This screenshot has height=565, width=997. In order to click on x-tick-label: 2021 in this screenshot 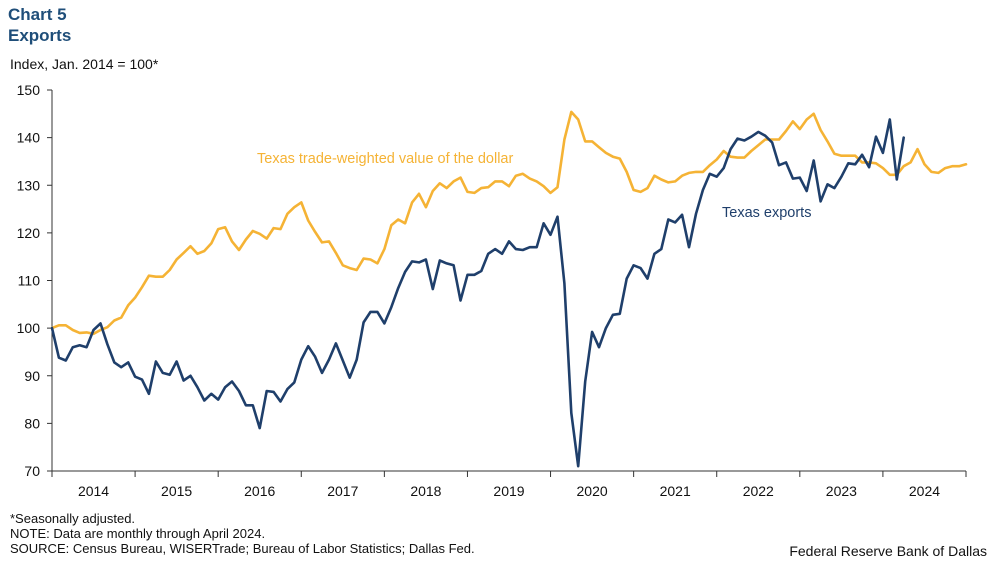, I will do `click(675, 491)`.